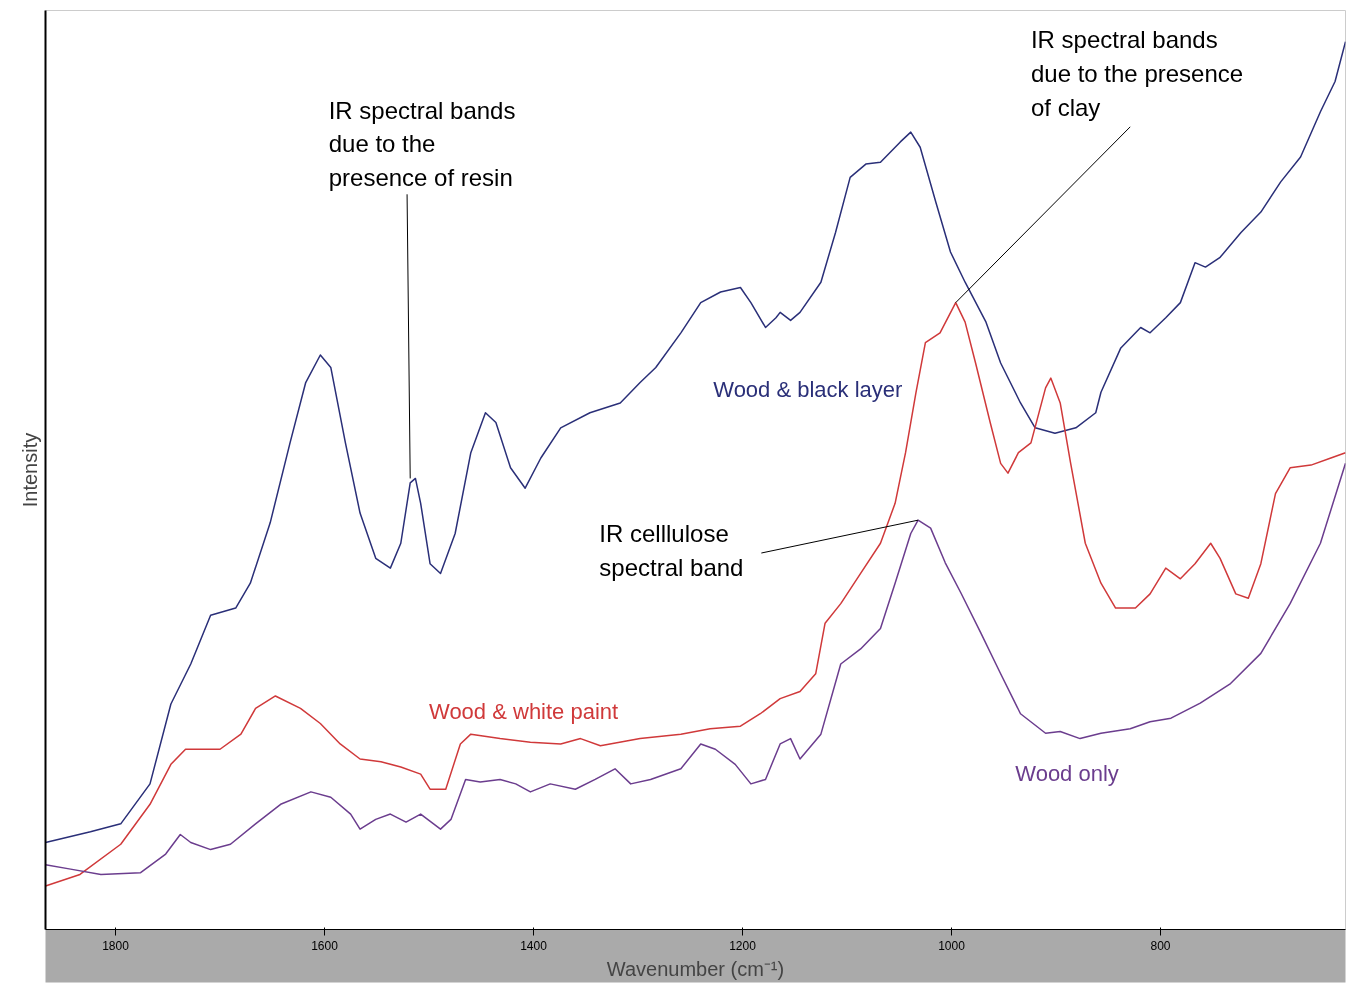 Image resolution: width=1353 pixels, height=999 pixels. What do you see at coordinates (29, 470) in the screenshot?
I see `y-axis-title: Intensity` at bounding box center [29, 470].